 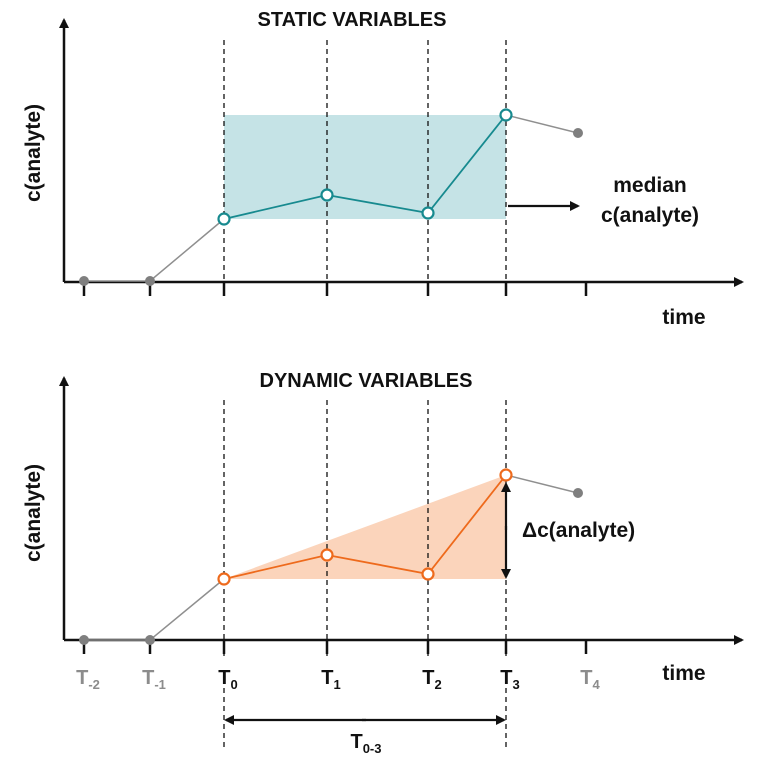 I want to click on dynamic-series-line, so click(x=365, y=527).